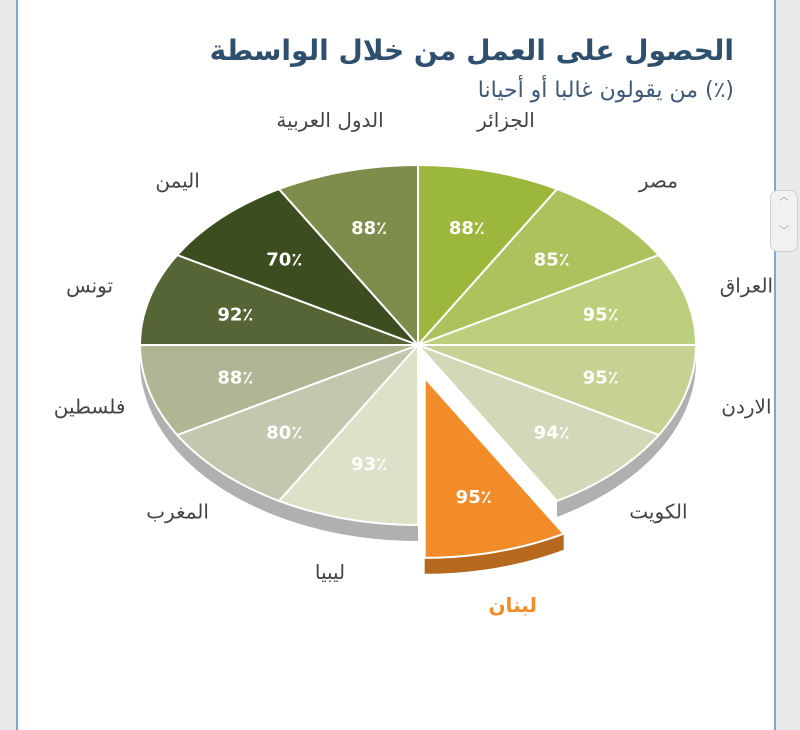 This screenshot has width=800, height=730. I want to click on scroll-handle: ︿ ﹀, so click(784, 221).